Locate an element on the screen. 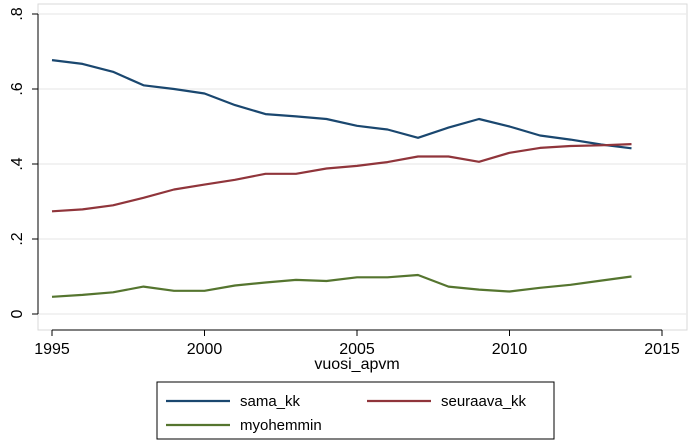 The height and width of the screenshot is (443, 693). legend-label-sama_kk: sama_kk is located at coordinates (270, 401).